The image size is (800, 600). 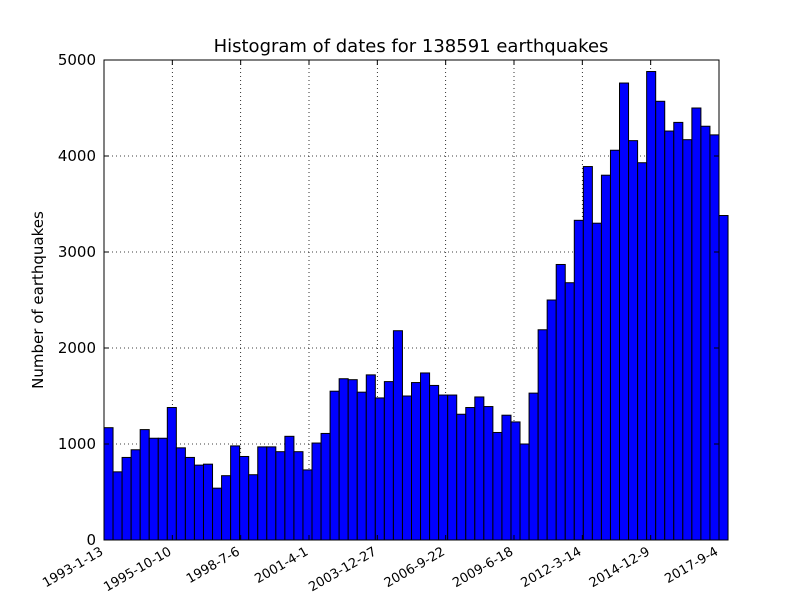 I want to click on x-tick-label: 1995-10-10, so click(x=137, y=569).